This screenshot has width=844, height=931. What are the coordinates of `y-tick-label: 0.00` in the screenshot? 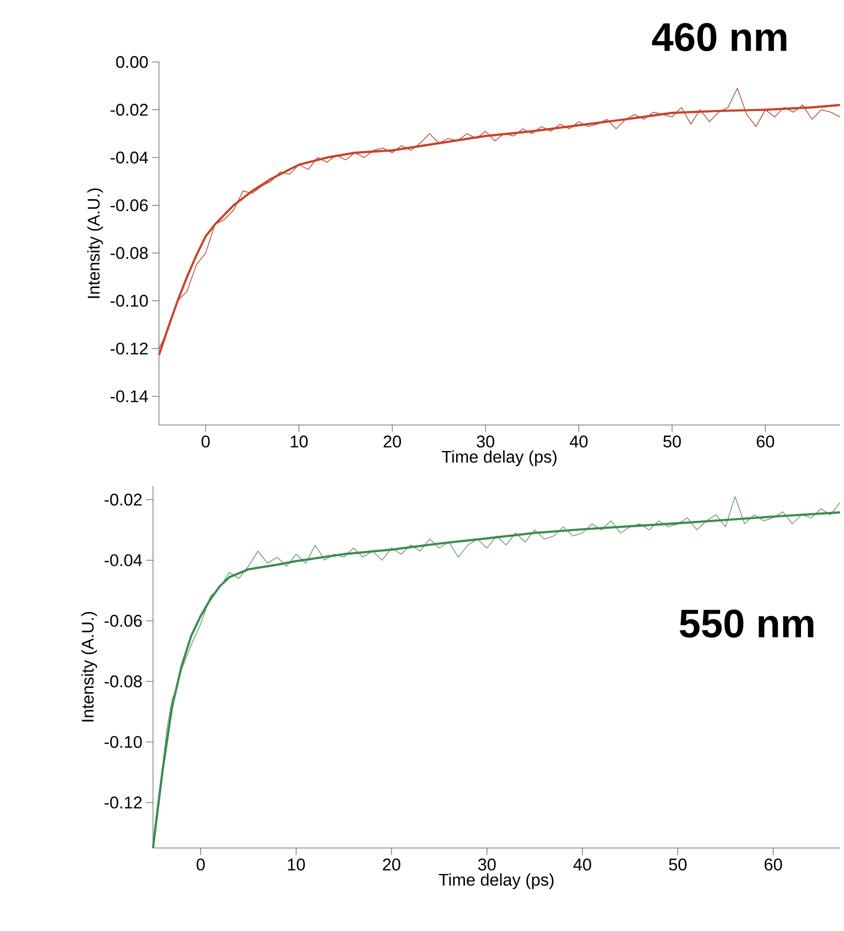 It's located at (132, 62).